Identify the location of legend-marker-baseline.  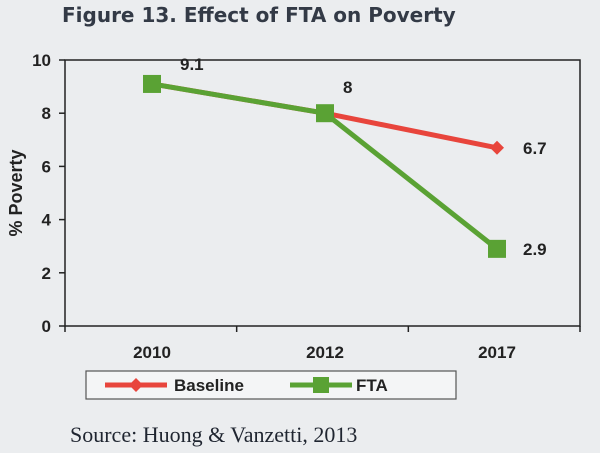
(136, 385).